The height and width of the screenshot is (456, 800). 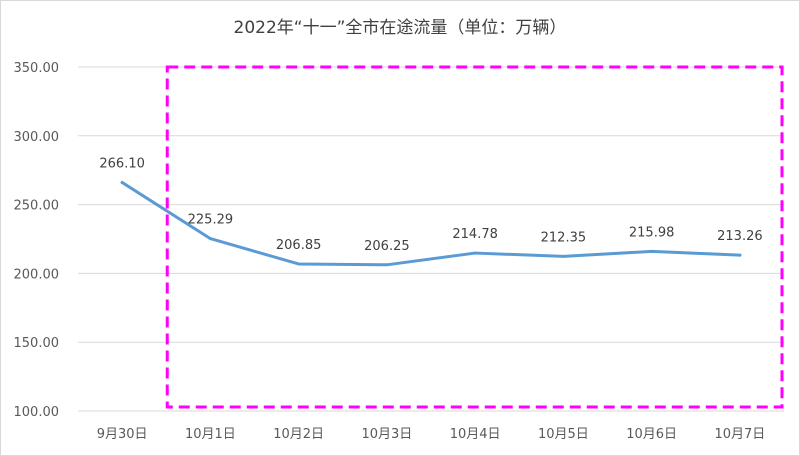 What do you see at coordinates (431, 434) in the screenshot?
I see `x-axis: 9月30日 10月1日 10月2日 10月3日 10月4日 10月5日 10月6日 10月7日` at bounding box center [431, 434].